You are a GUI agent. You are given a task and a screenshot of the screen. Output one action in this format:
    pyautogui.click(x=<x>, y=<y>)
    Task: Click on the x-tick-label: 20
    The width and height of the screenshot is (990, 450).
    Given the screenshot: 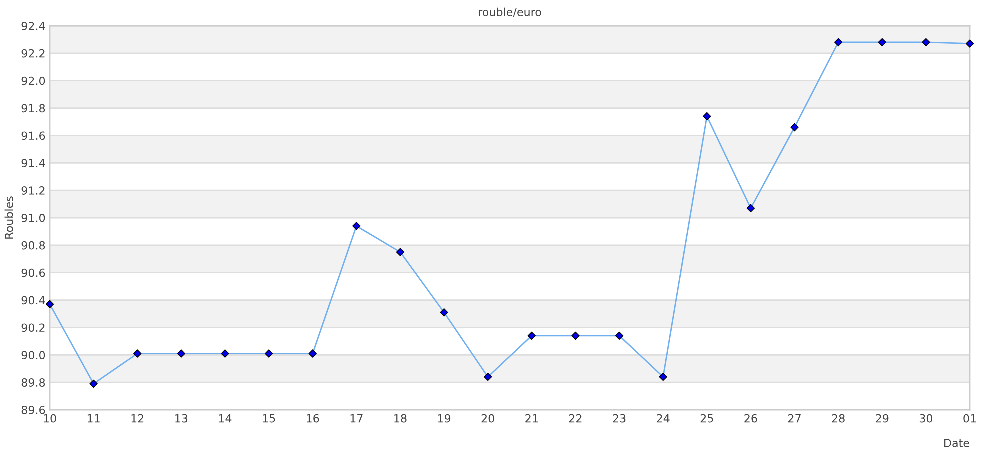 What is the action you would take?
    pyautogui.click(x=488, y=418)
    